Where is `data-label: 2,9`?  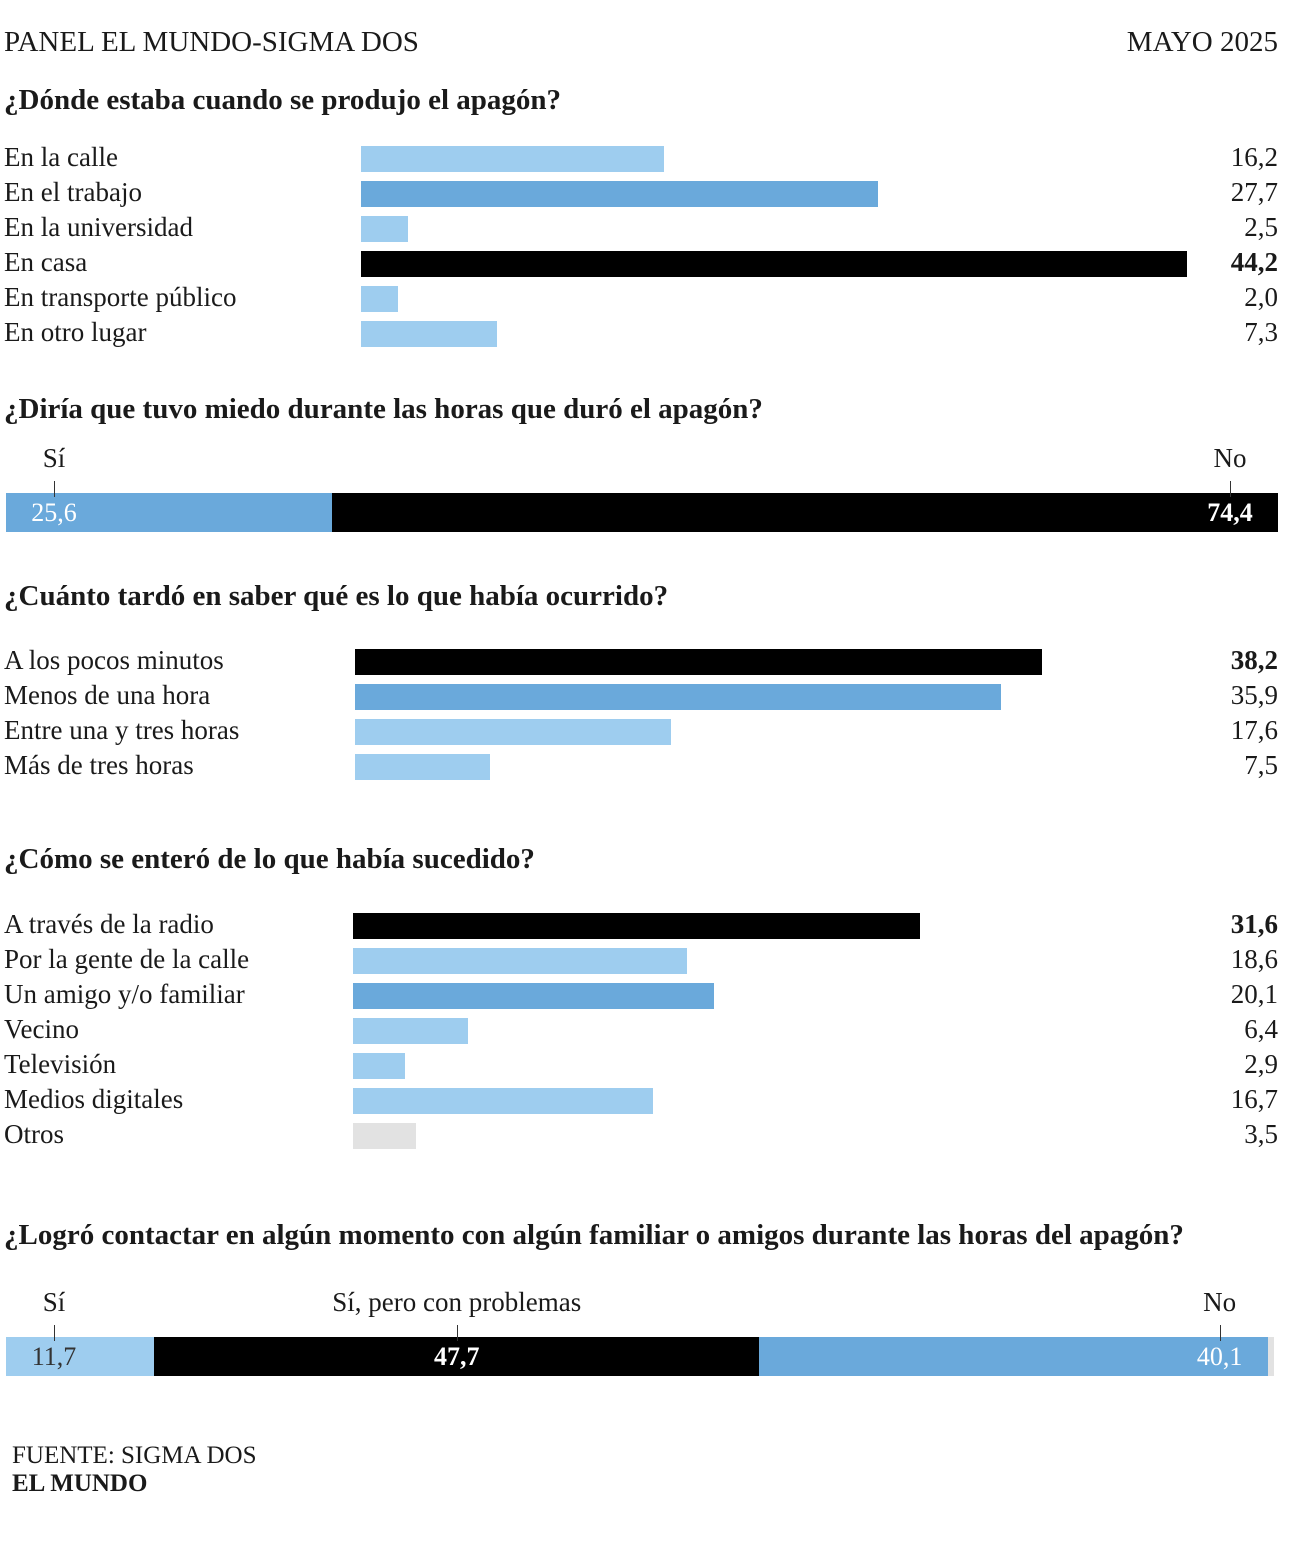 data-label: 2,9 is located at coordinates (1261, 1064).